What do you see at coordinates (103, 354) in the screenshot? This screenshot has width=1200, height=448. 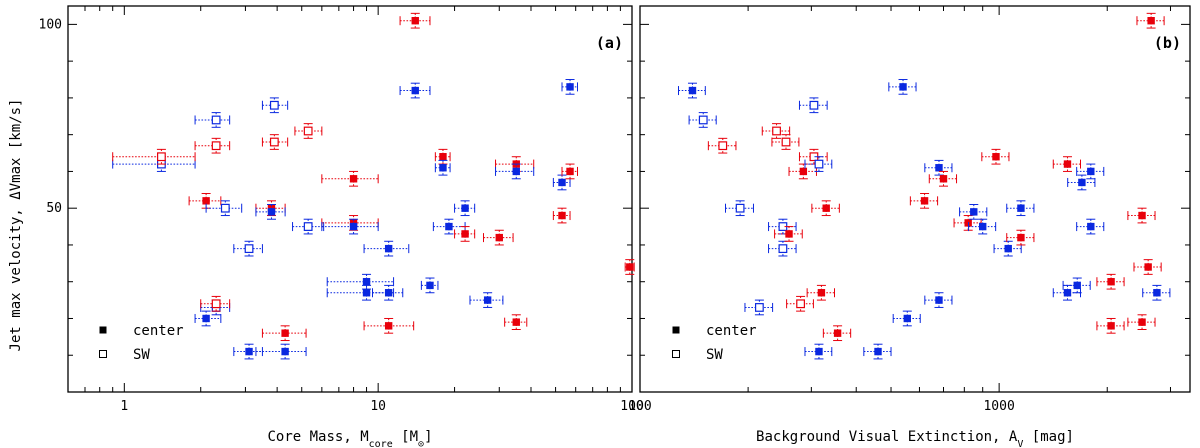 I see `legend-open-marker` at bounding box center [103, 354].